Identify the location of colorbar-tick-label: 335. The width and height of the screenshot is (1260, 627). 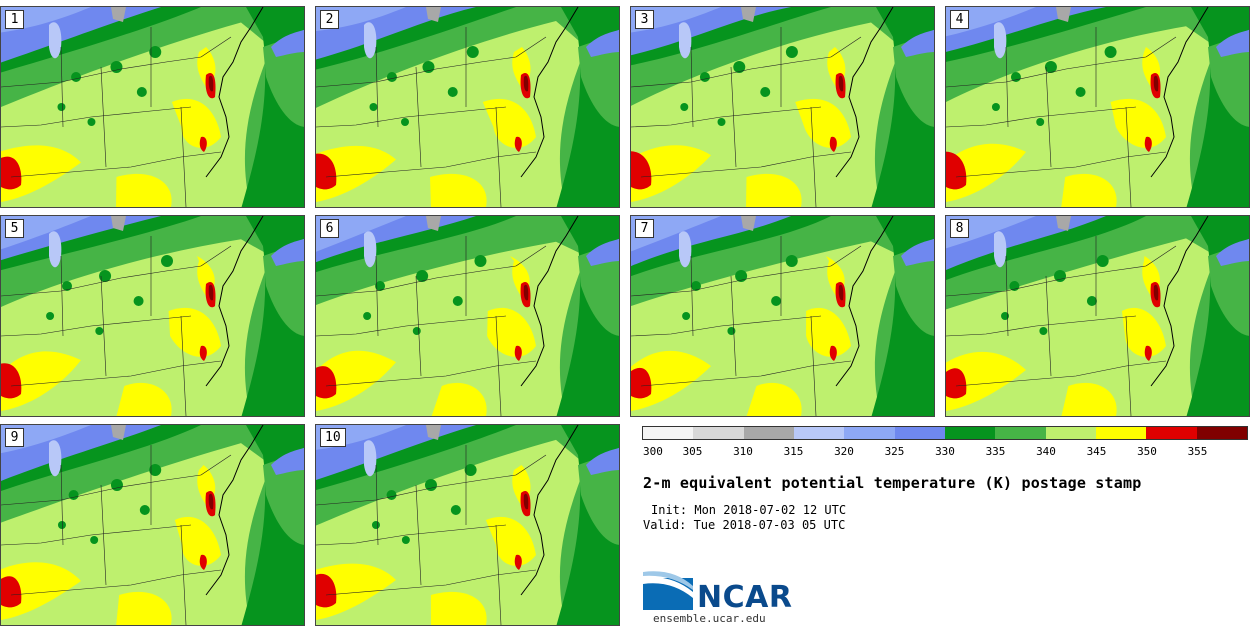
(995, 451).